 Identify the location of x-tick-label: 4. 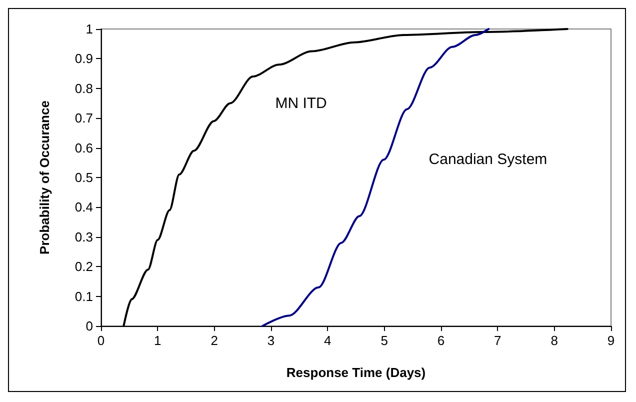
(328, 340).